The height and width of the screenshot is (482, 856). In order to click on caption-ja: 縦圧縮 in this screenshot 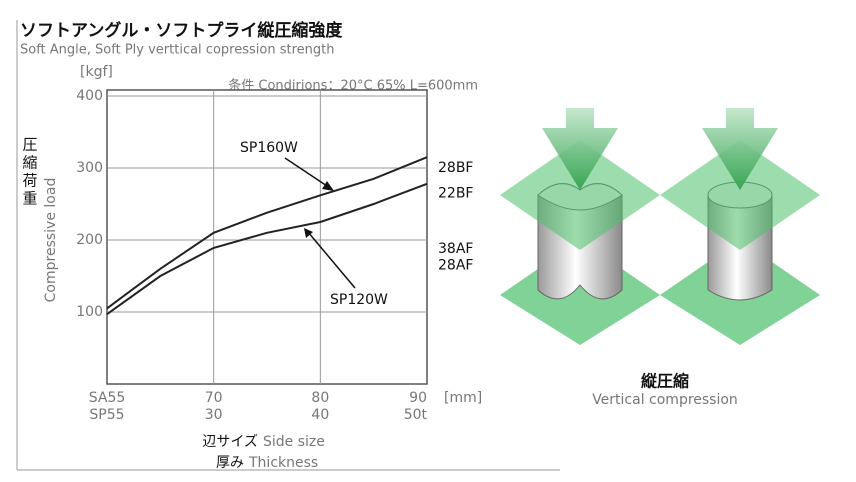, I will do `click(665, 381)`.